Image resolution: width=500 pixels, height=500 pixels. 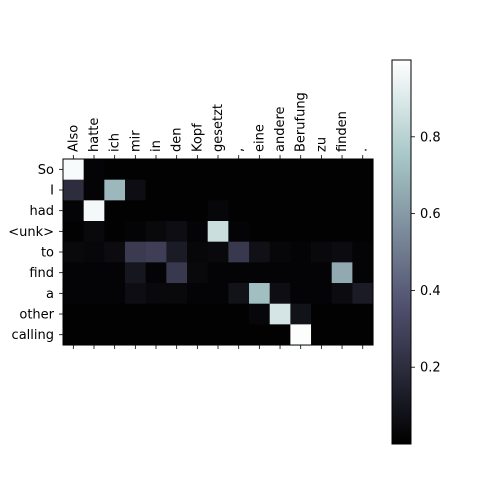 I want to click on x-tick-label: Also, so click(x=73, y=138).